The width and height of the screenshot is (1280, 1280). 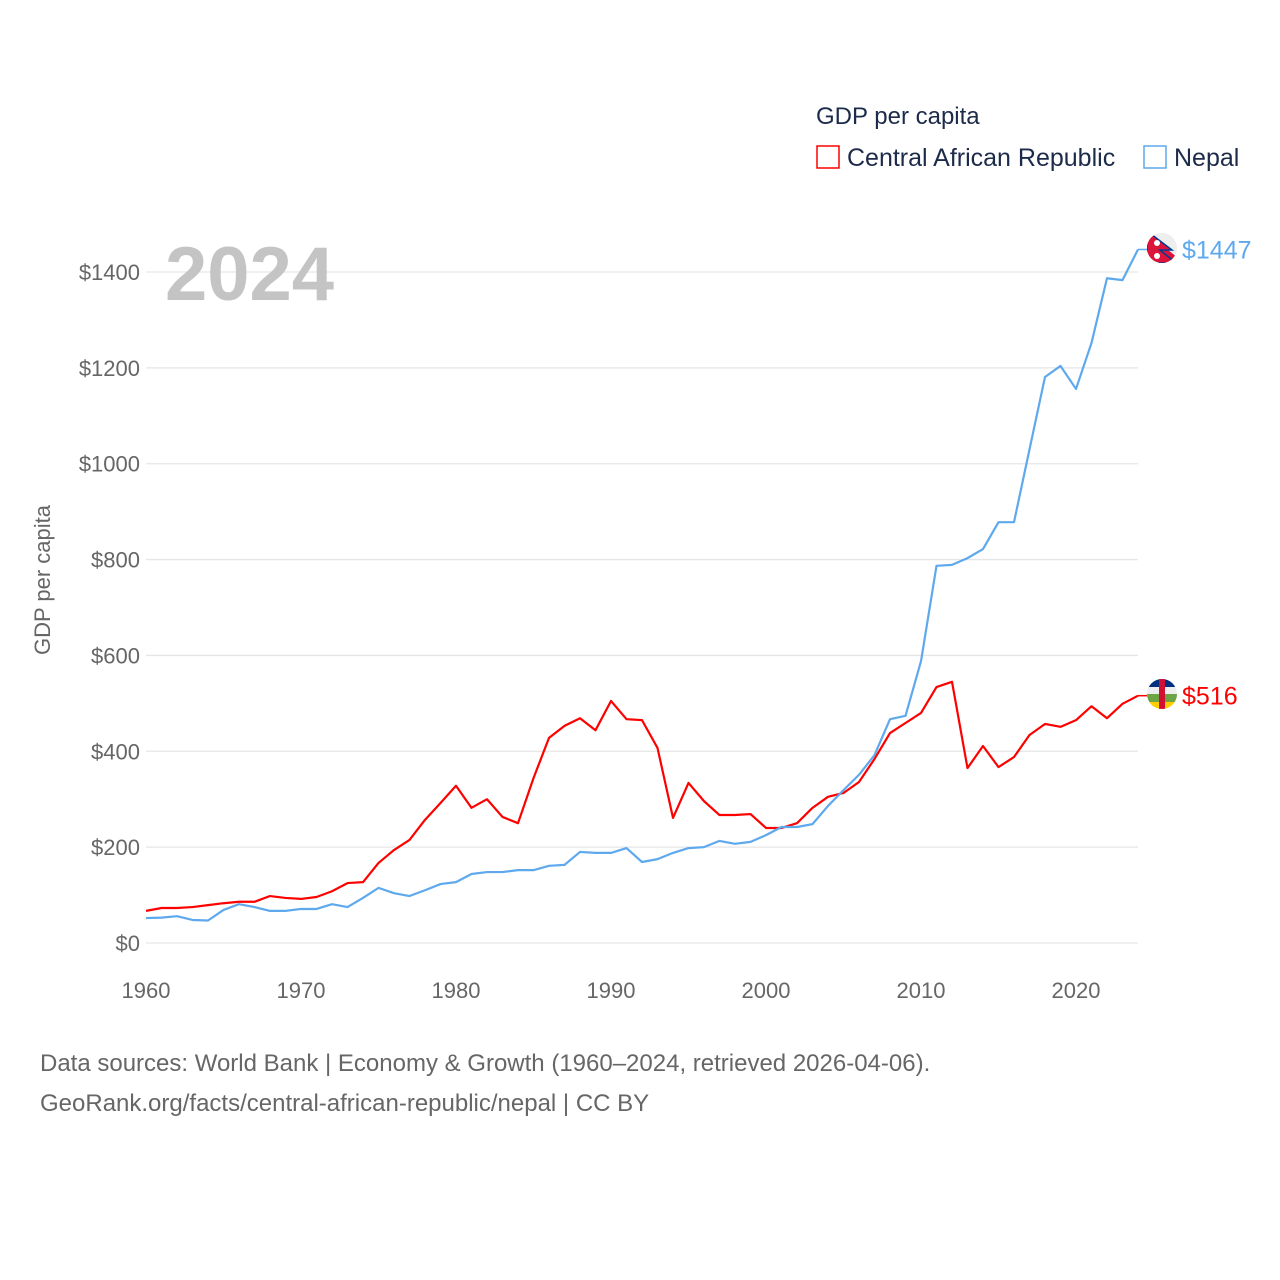 What do you see at coordinates (301, 990) in the screenshot?
I see `x-tick-label: 1970` at bounding box center [301, 990].